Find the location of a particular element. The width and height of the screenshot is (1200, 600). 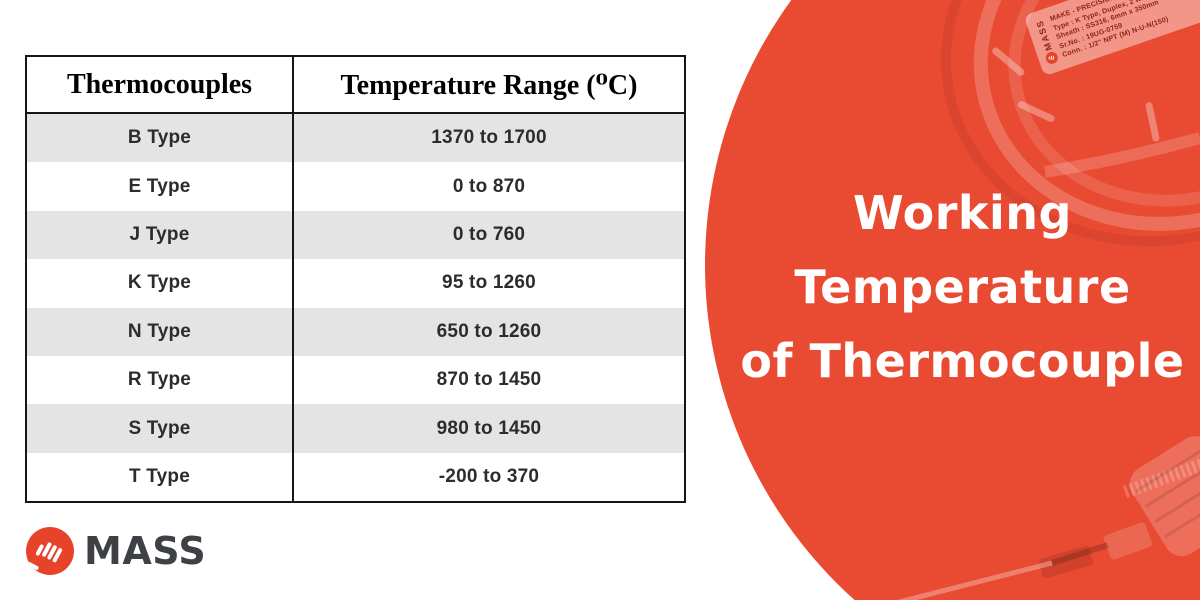

table-header-row: Thermocouples Temperature Range (⁰C) is located at coordinates (355, 85).